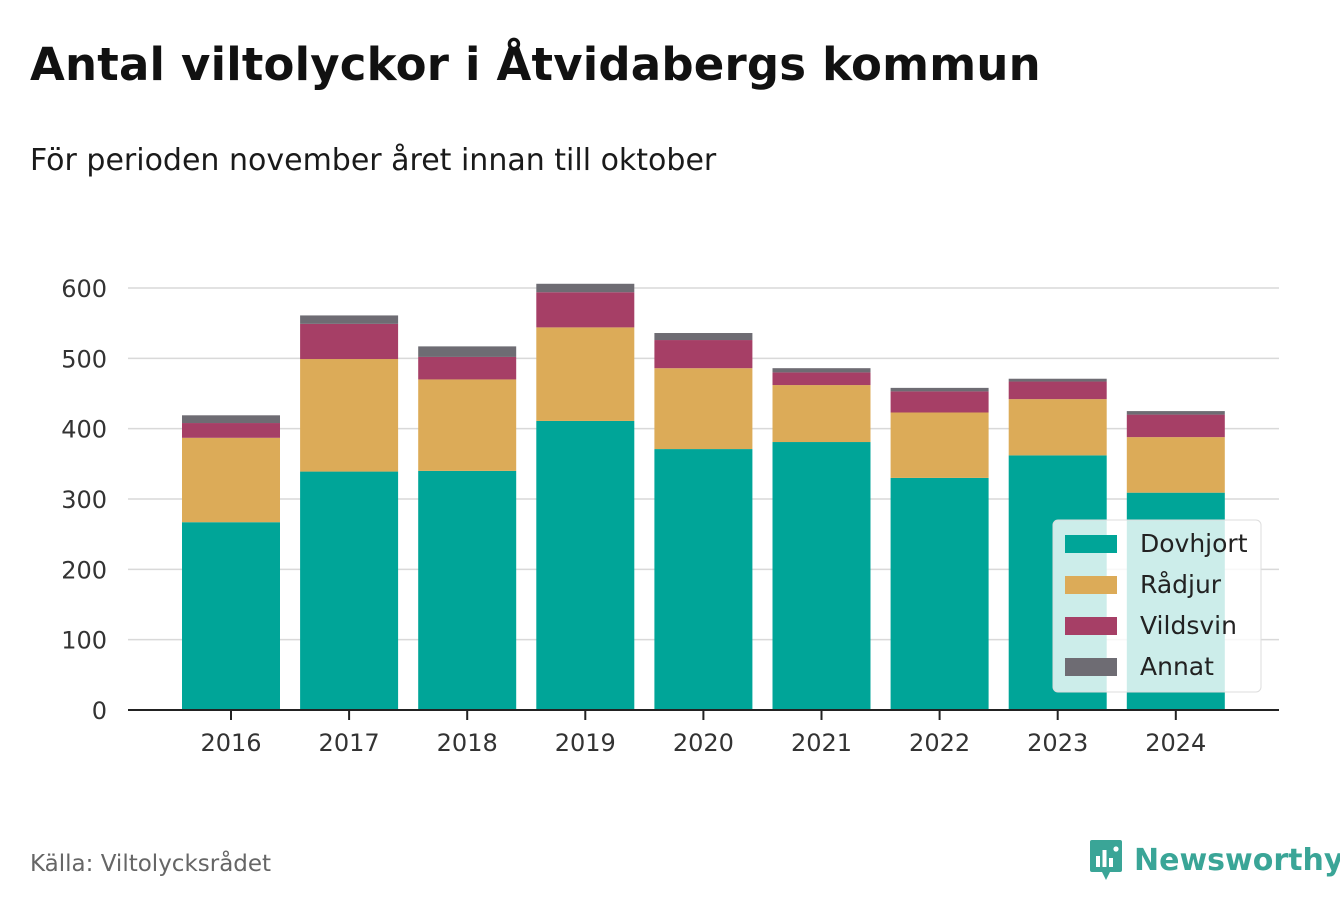 This screenshot has width=1340, height=913. Describe the element at coordinates (821, 370) in the screenshot. I see `bar-segment-annat-2021` at that location.